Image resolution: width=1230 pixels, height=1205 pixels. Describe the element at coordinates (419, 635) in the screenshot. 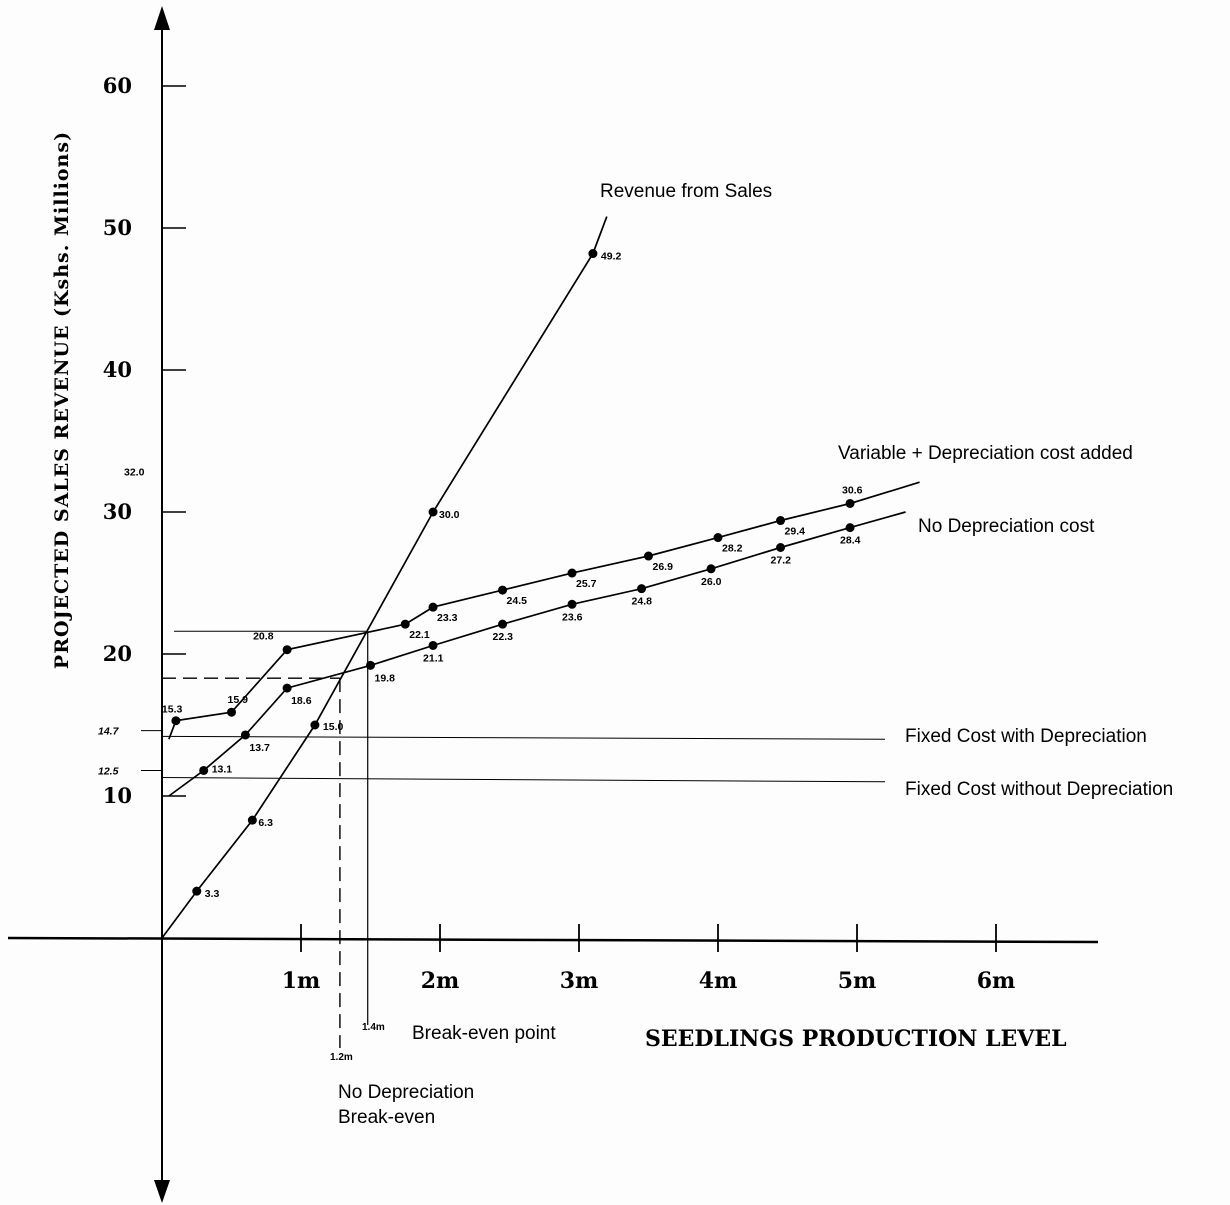

I see `data-label: 22.1` at that location.